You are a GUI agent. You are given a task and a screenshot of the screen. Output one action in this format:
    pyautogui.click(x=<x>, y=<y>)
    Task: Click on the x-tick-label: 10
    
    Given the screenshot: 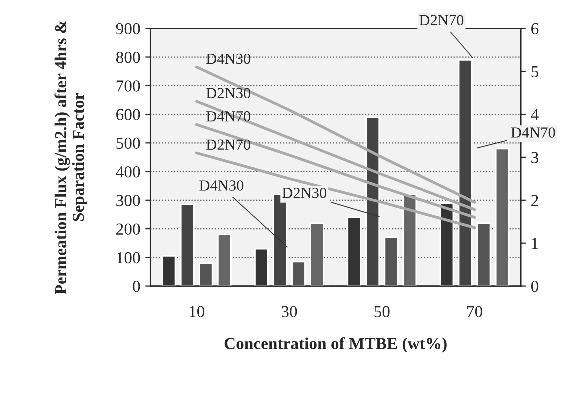 What is the action you would take?
    pyautogui.click(x=197, y=312)
    